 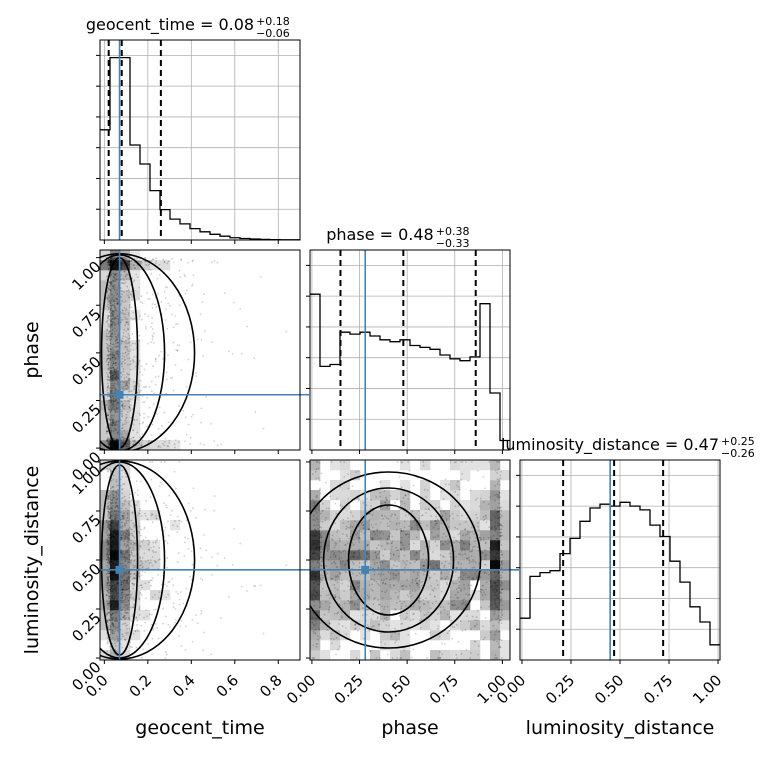 I want to click on panel-title: geocent_time = 0.08, so click(x=170, y=25).